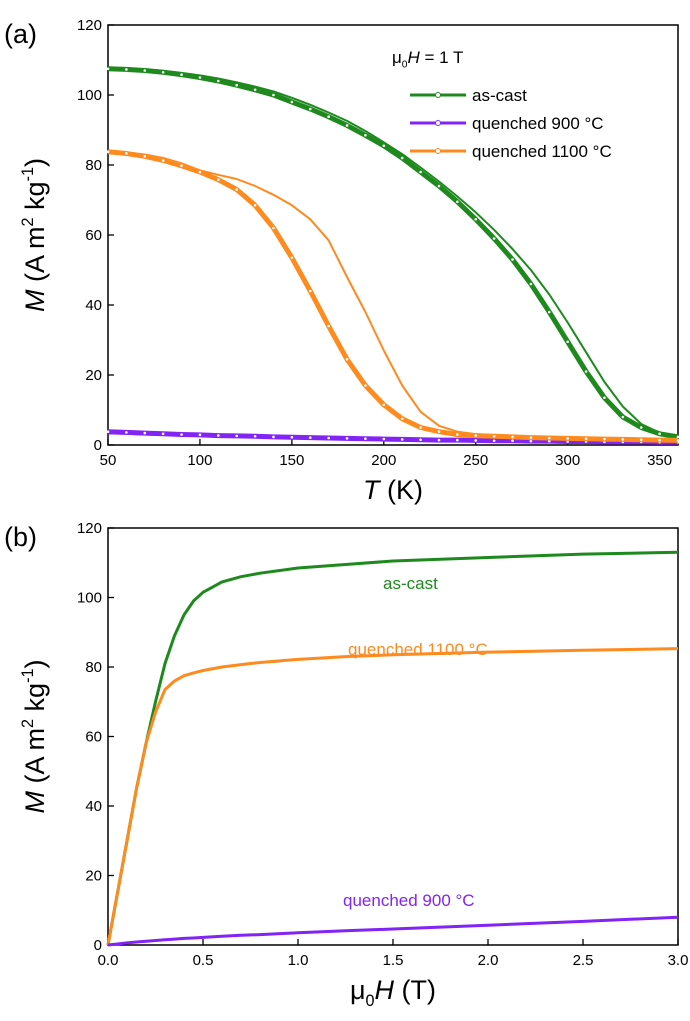 This screenshot has height=1021, width=690. What do you see at coordinates (409, 900) in the screenshot?
I see `series-label: quenched 900 °C` at bounding box center [409, 900].